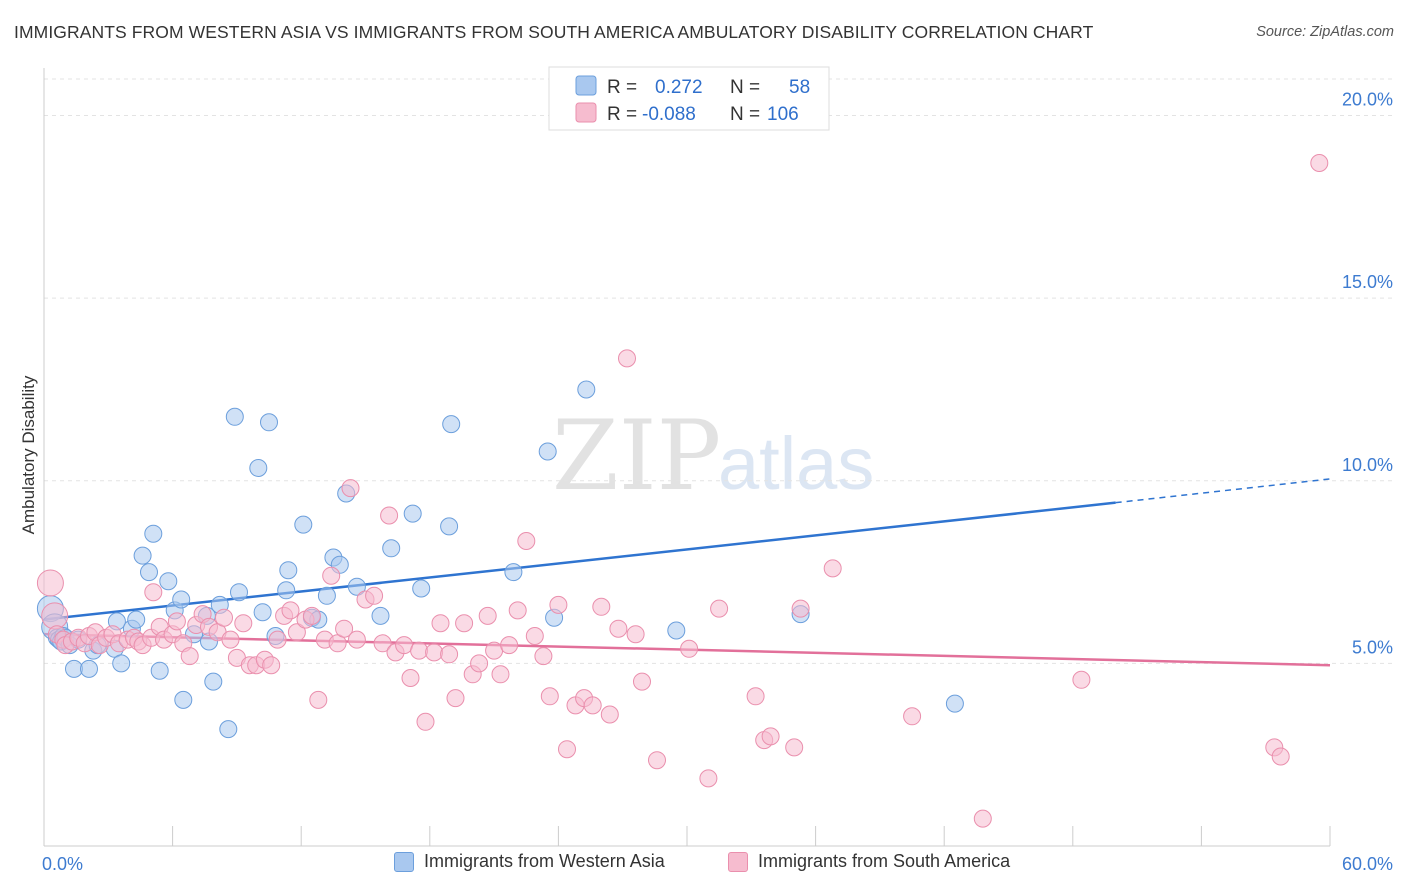 Image resolution: width=1406 pixels, height=892 pixels. What do you see at coordinates (1372, 647) in the screenshot?
I see `y-tick-label: 5.0%` at bounding box center [1372, 647].